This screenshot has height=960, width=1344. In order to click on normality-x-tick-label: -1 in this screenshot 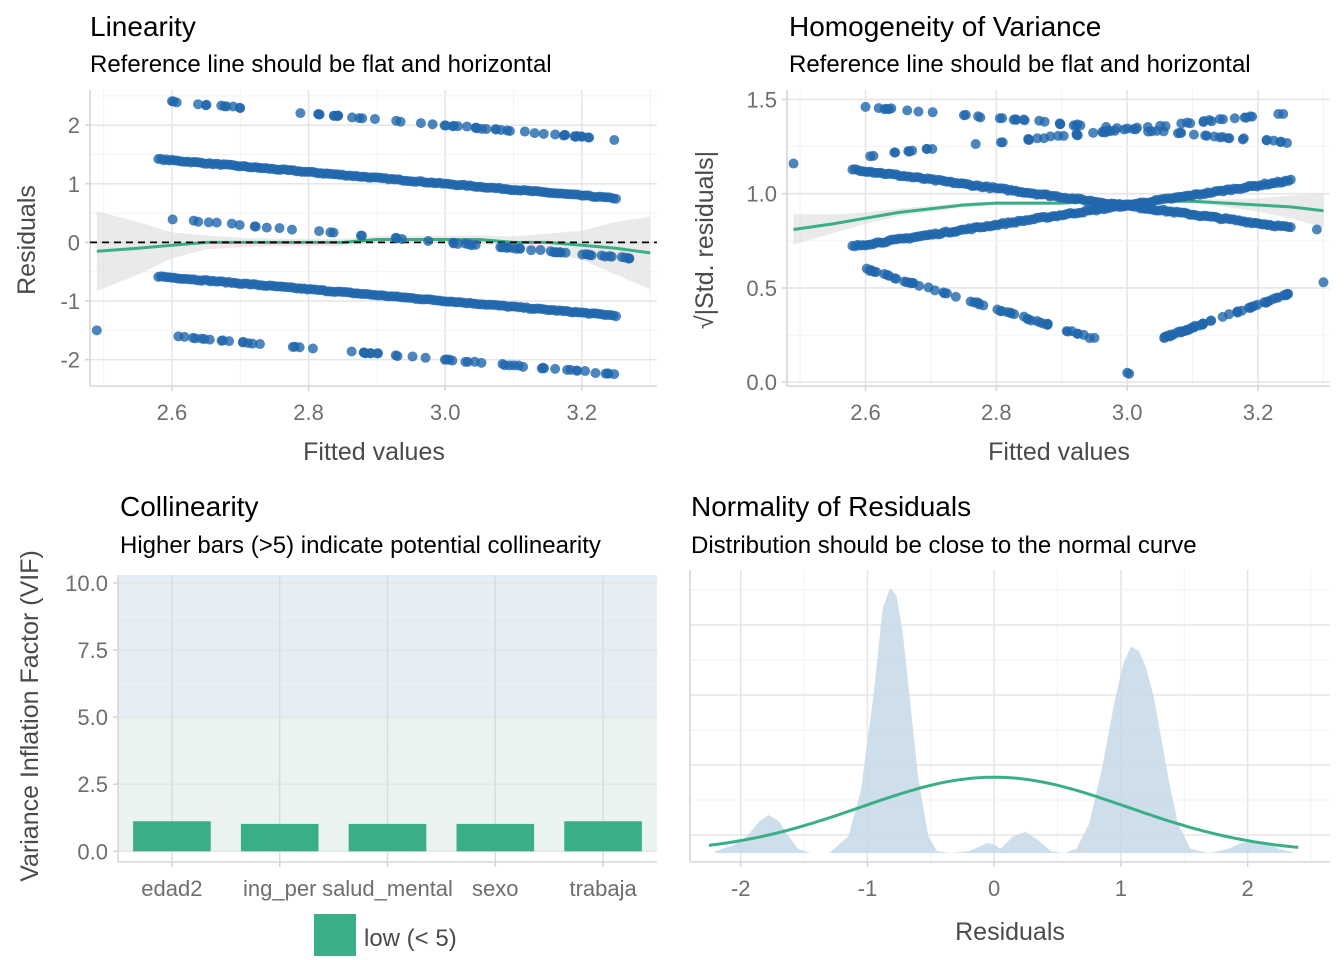, I will do `click(868, 888)`.